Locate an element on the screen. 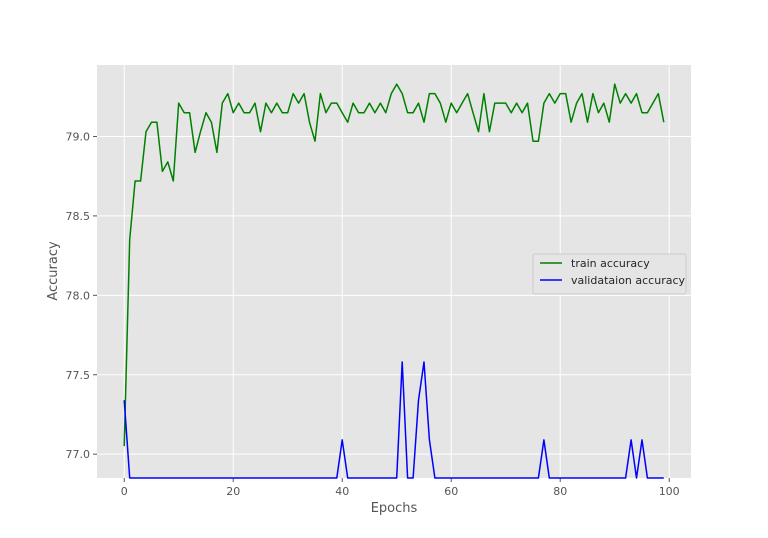 This screenshot has height=538, width=768. legend-box is located at coordinates (609, 274).